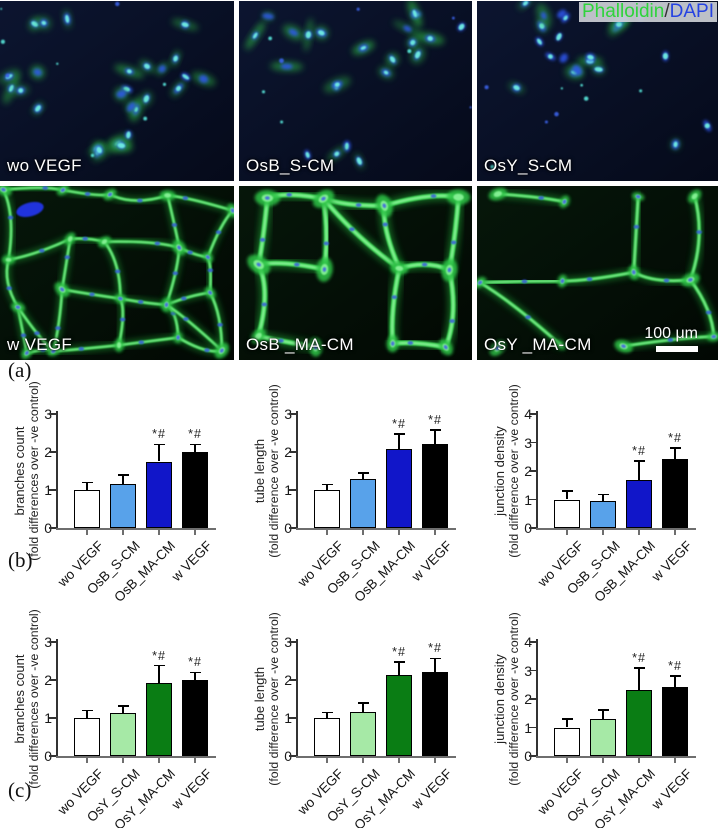 This screenshot has width=720, height=828. Describe the element at coordinates (667, 11) in the screenshot. I see `legend-slash: /` at that location.